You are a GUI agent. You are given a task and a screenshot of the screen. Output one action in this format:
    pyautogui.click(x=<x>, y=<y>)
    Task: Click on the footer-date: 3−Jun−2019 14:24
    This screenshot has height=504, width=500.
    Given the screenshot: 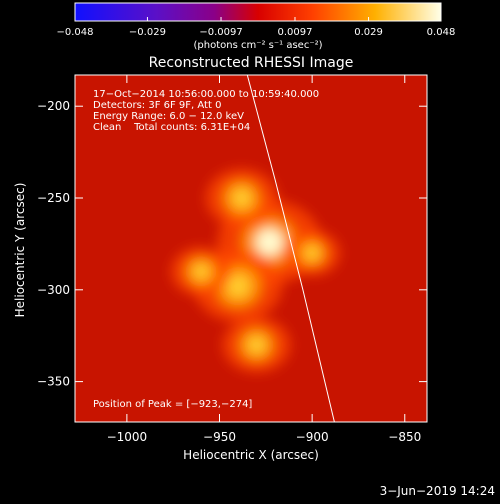 What is the action you would take?
    pyautogui.click(x=437, y=491)
    